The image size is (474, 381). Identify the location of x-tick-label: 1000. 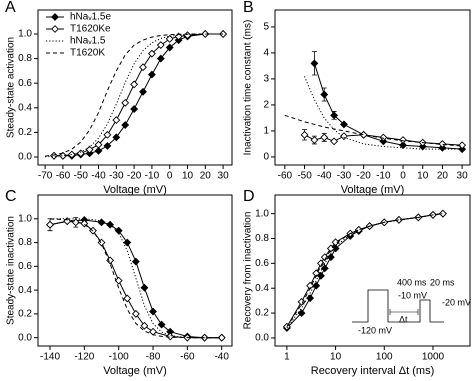
(433, 357).